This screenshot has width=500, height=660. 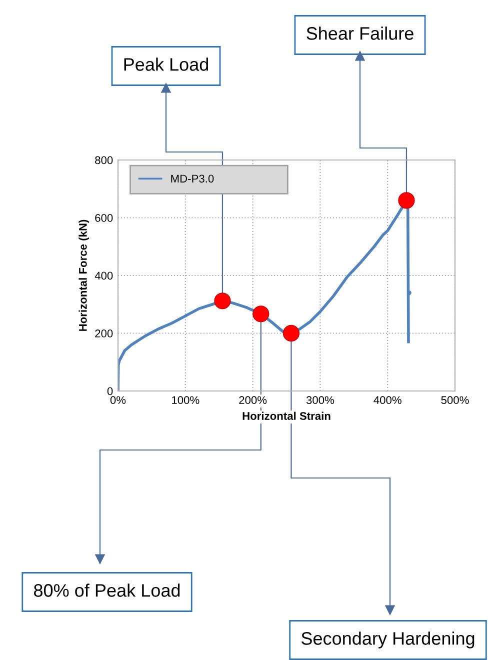 I want to click on x-axis-title: Horizontal Strain, so click(x=286, y=416).